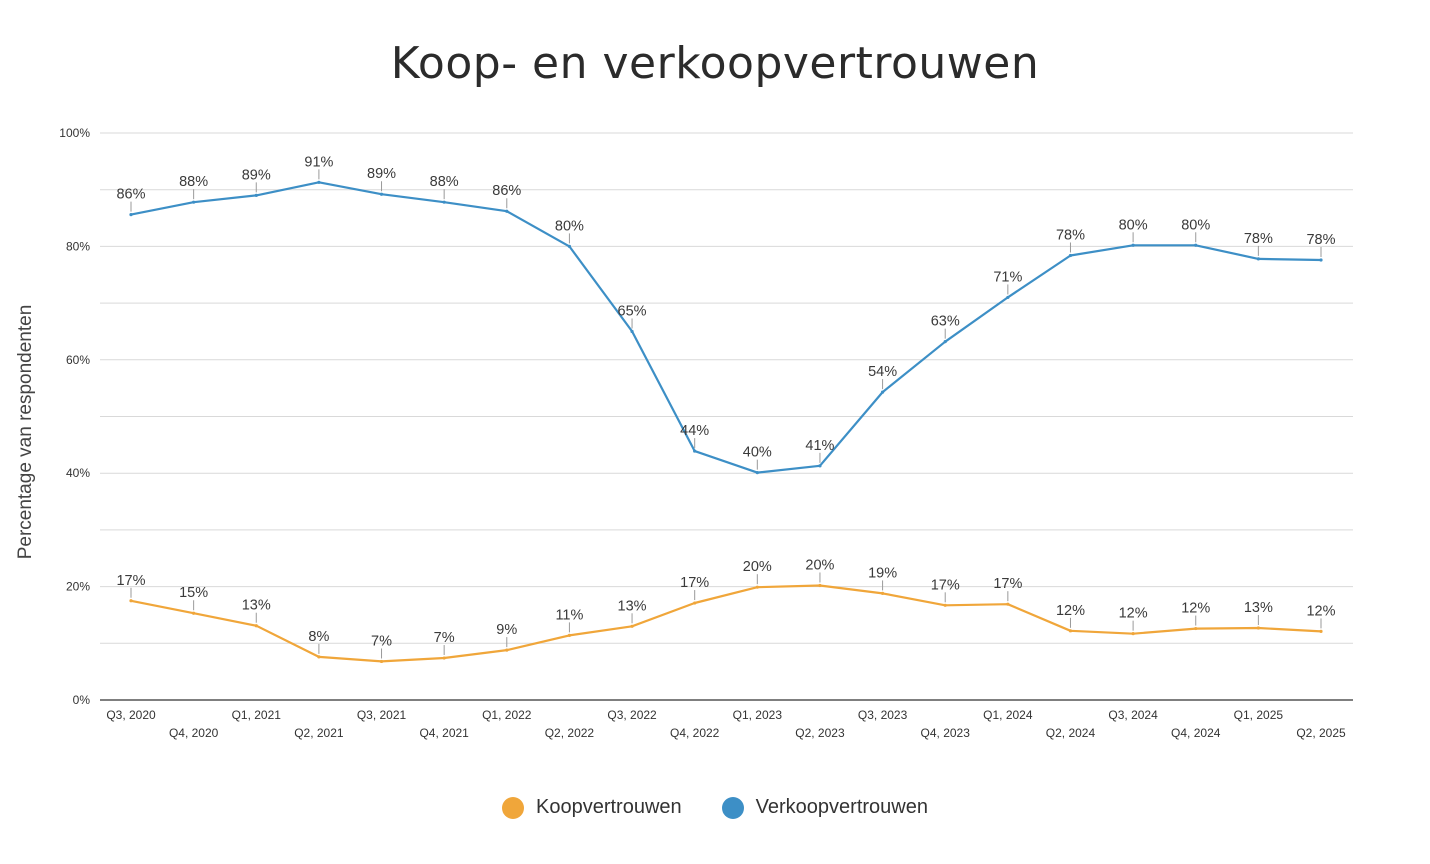 Image resolution: width=1430 pixels, height=864 pixels. Describe the element at coordinates (1133, 715) in the screenshot. I see `x-tick-label: Q3, 2024` at that location.